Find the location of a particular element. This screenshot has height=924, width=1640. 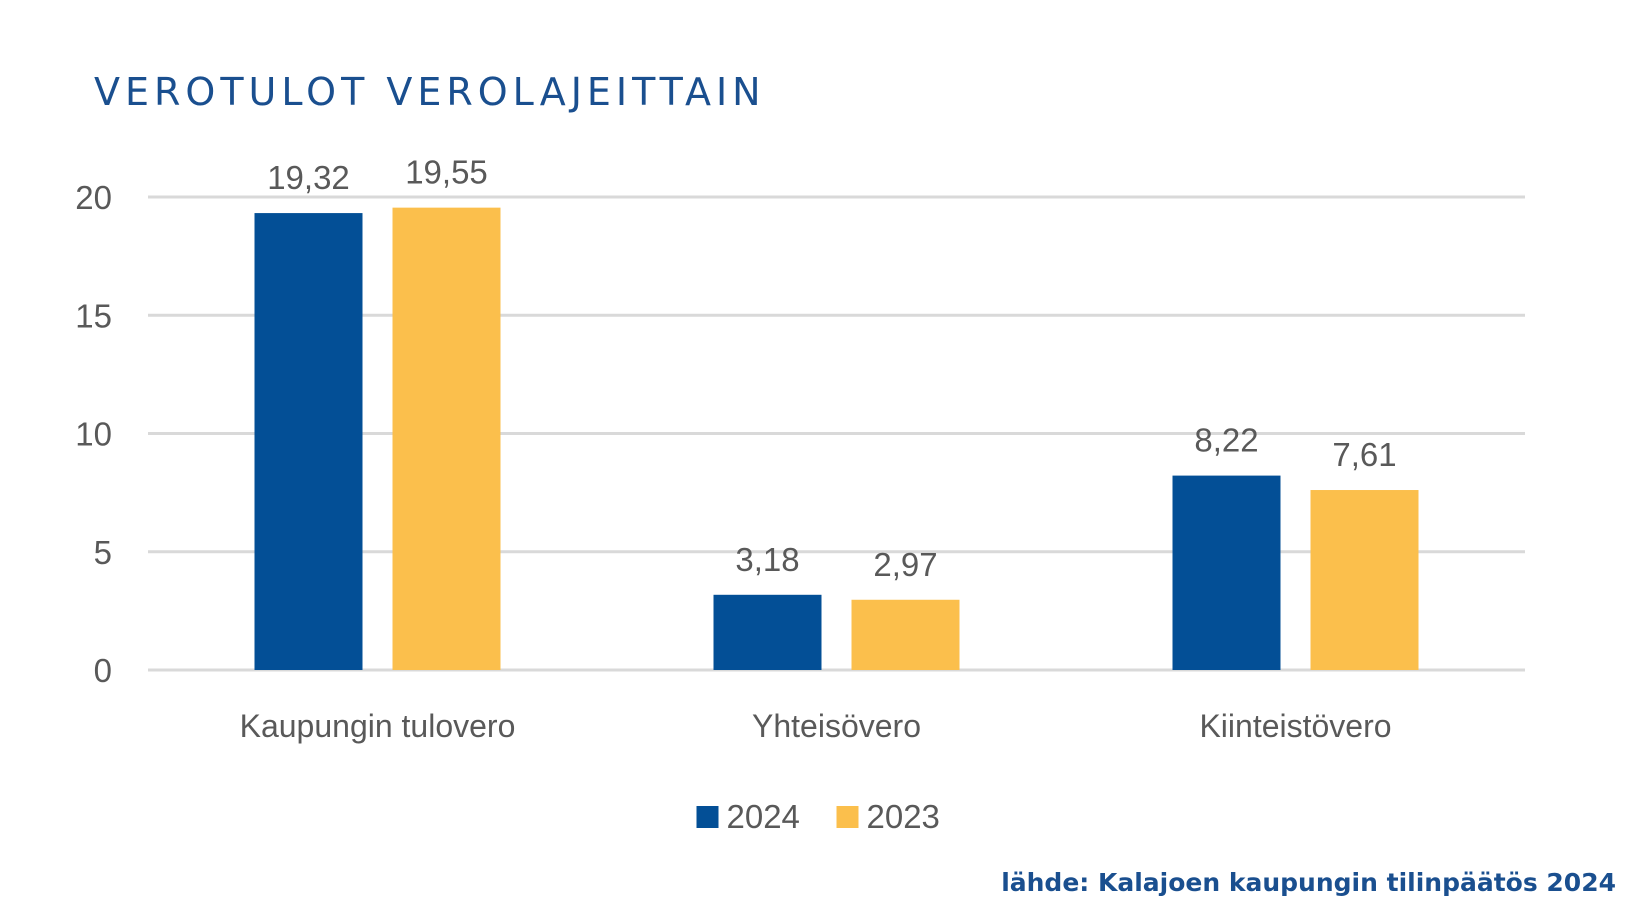

y-tick-label: 20 is located at coordinates (93, 197).